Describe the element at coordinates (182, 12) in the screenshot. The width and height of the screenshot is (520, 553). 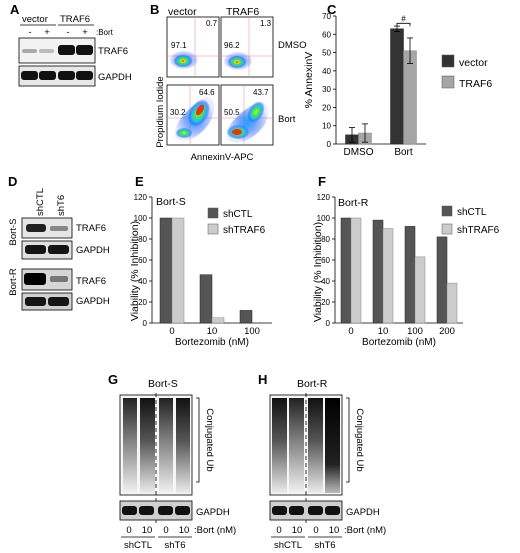
I see `column-label-vector: vector` at that location.